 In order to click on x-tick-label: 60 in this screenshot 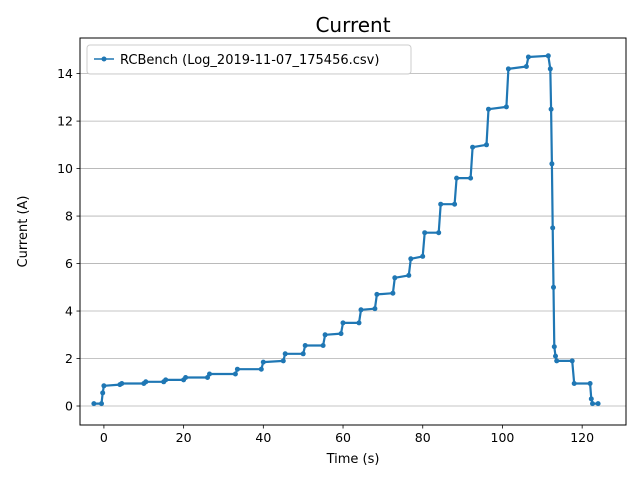, I will do `click(343, 437)`.